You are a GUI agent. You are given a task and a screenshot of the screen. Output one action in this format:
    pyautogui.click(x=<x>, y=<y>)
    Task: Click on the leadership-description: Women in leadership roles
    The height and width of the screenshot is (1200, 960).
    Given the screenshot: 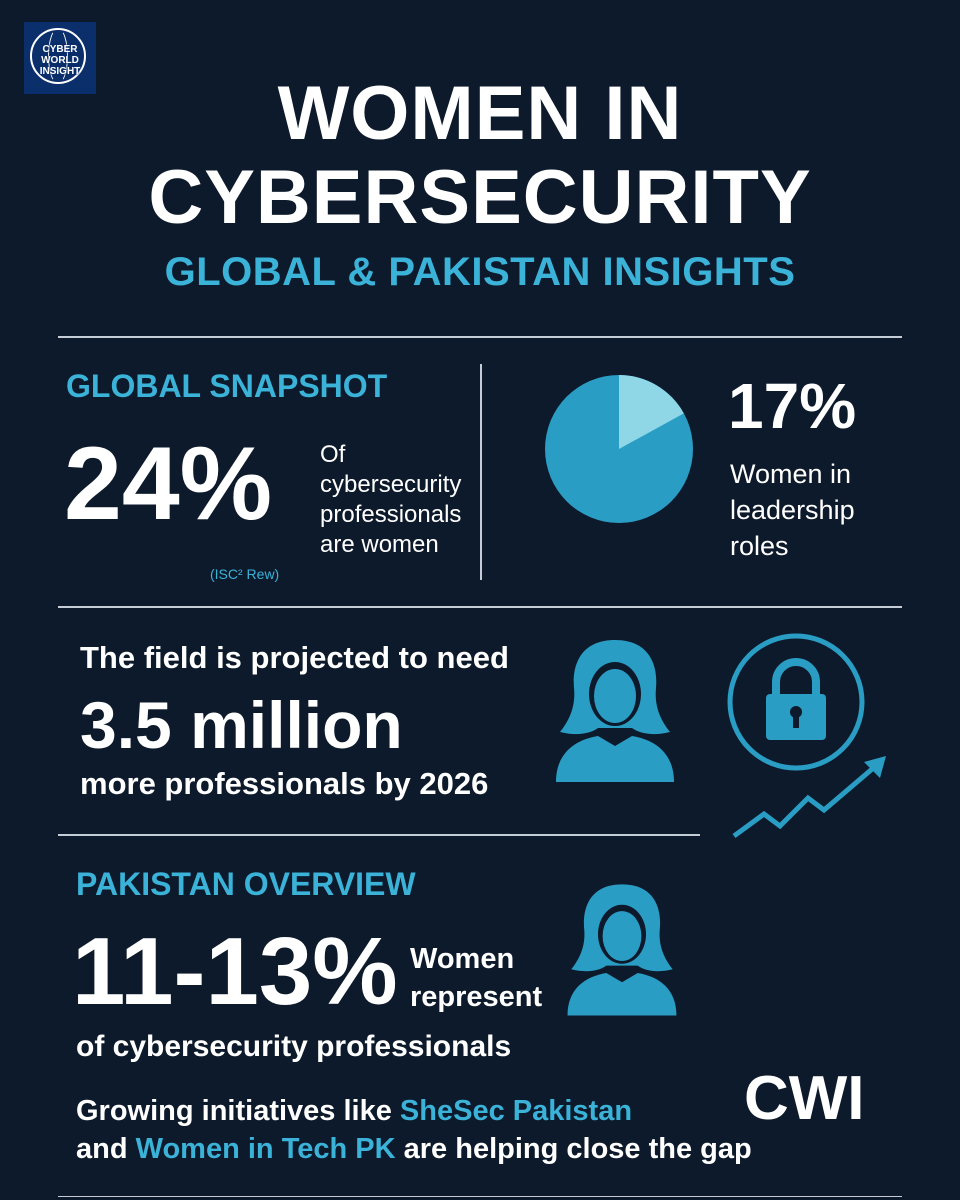 What is the action you would take?
    pyautogui.click(x=792, y=510)
    